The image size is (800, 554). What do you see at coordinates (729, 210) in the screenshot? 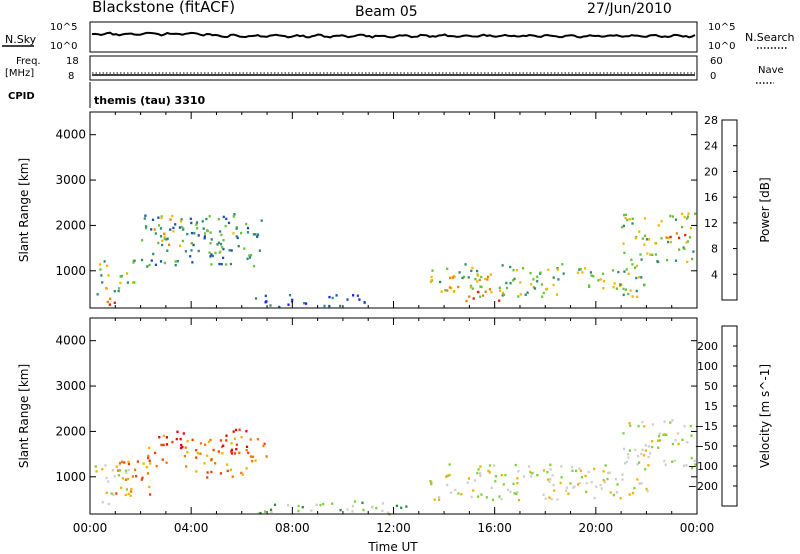
I see `colorbar-frame` at bounding box center [729, 210].